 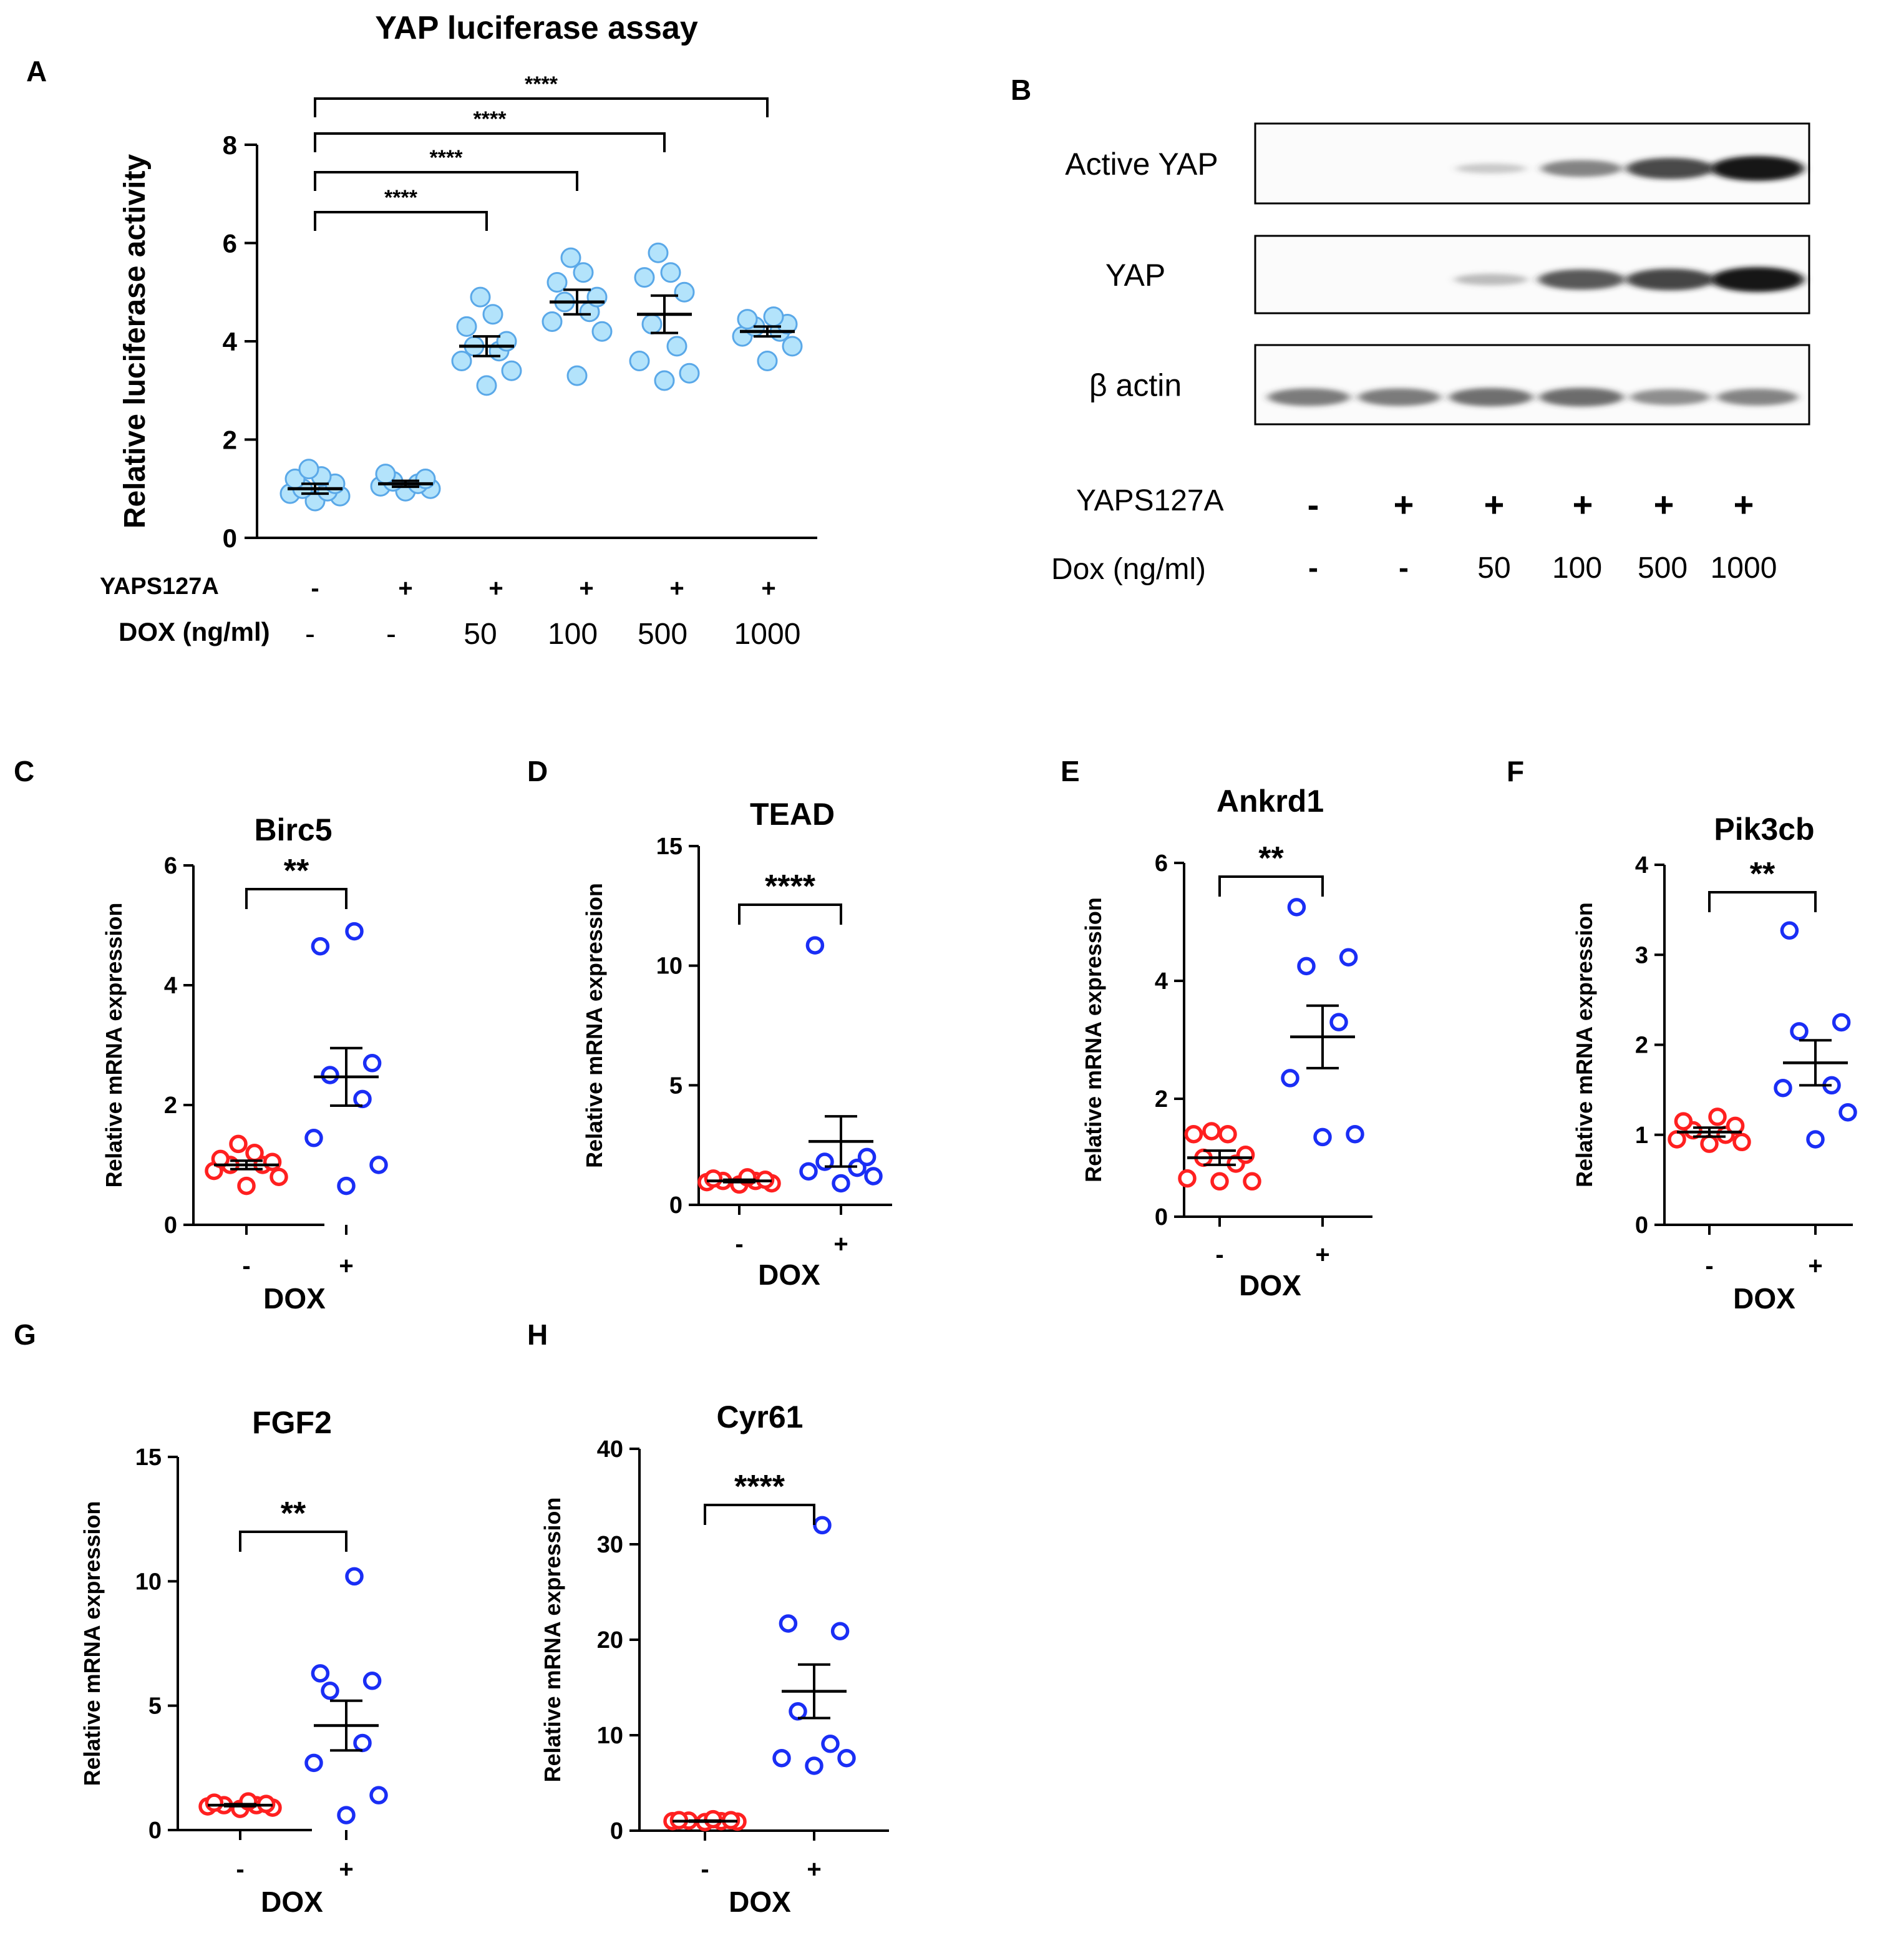 I want to click on condition-value: 500, so click(x=663, y=634).